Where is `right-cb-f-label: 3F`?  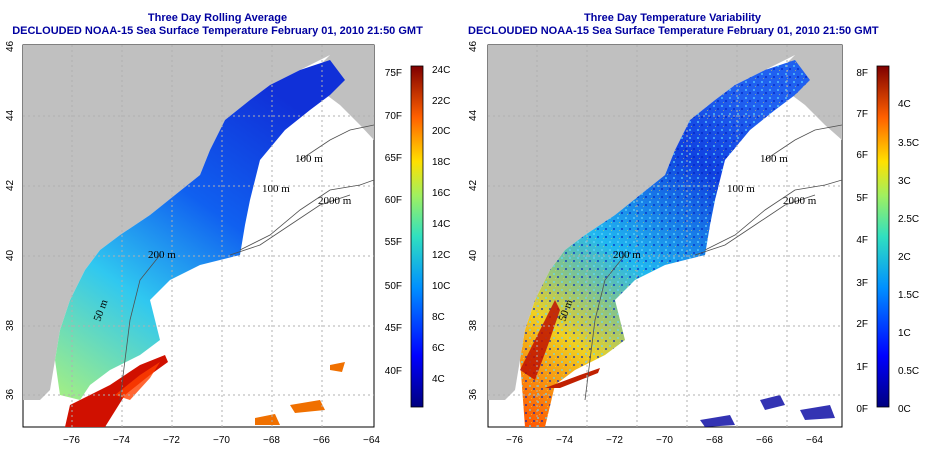 right-cb-f-label: 3F is located at coordinates (862, 283).